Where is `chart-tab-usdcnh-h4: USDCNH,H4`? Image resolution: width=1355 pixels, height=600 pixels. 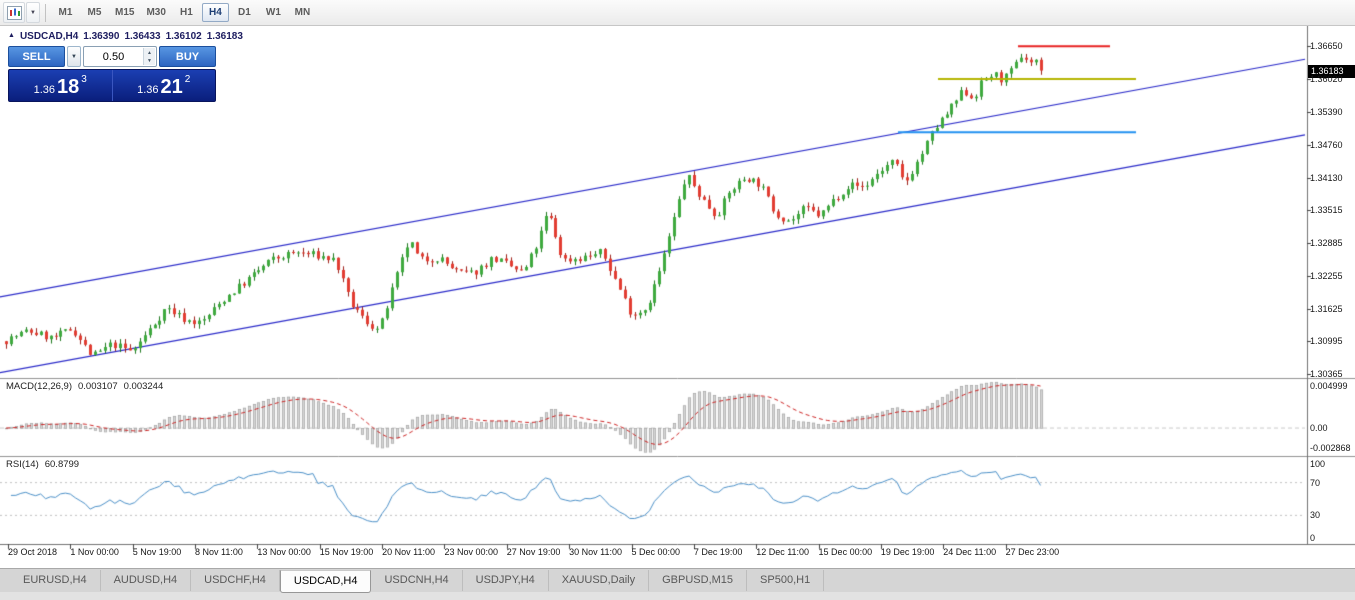
chart-tab-usdcnh-h4: USDCNH,H4 is located at coordinates (417, 580).